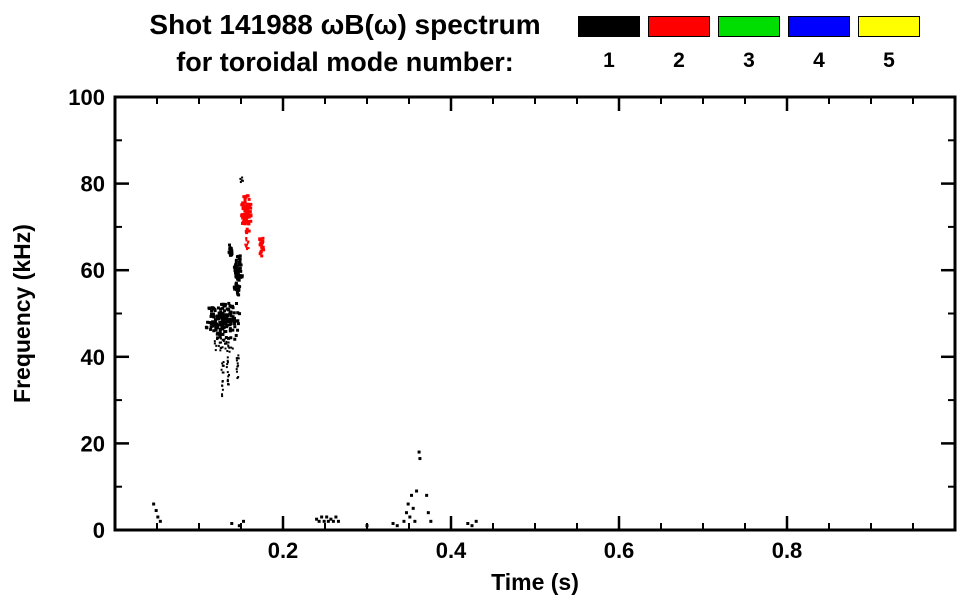 The image size is (963, 615). Describe the element at coordinates (93, 270) in the screenshot. I see `svg-text: 60` at that location.